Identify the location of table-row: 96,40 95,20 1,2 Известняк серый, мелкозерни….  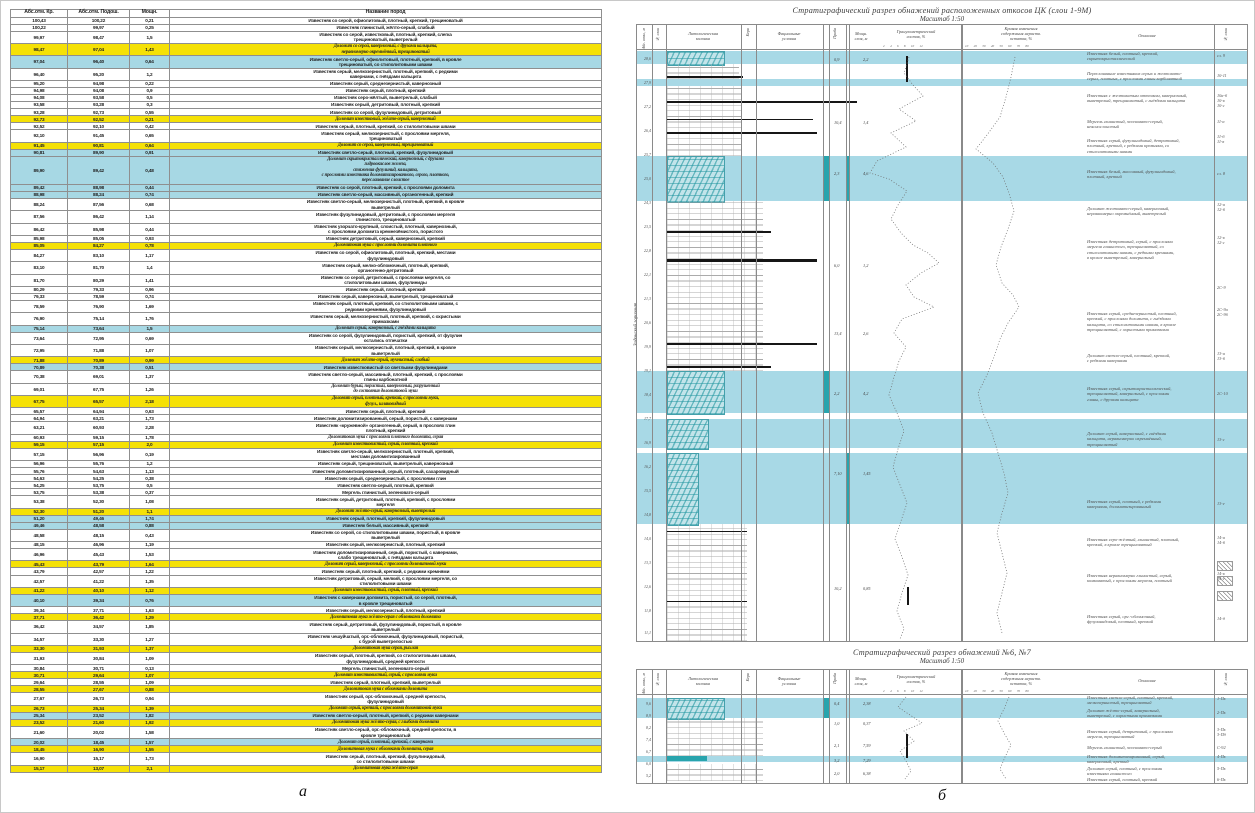
(306, 74).